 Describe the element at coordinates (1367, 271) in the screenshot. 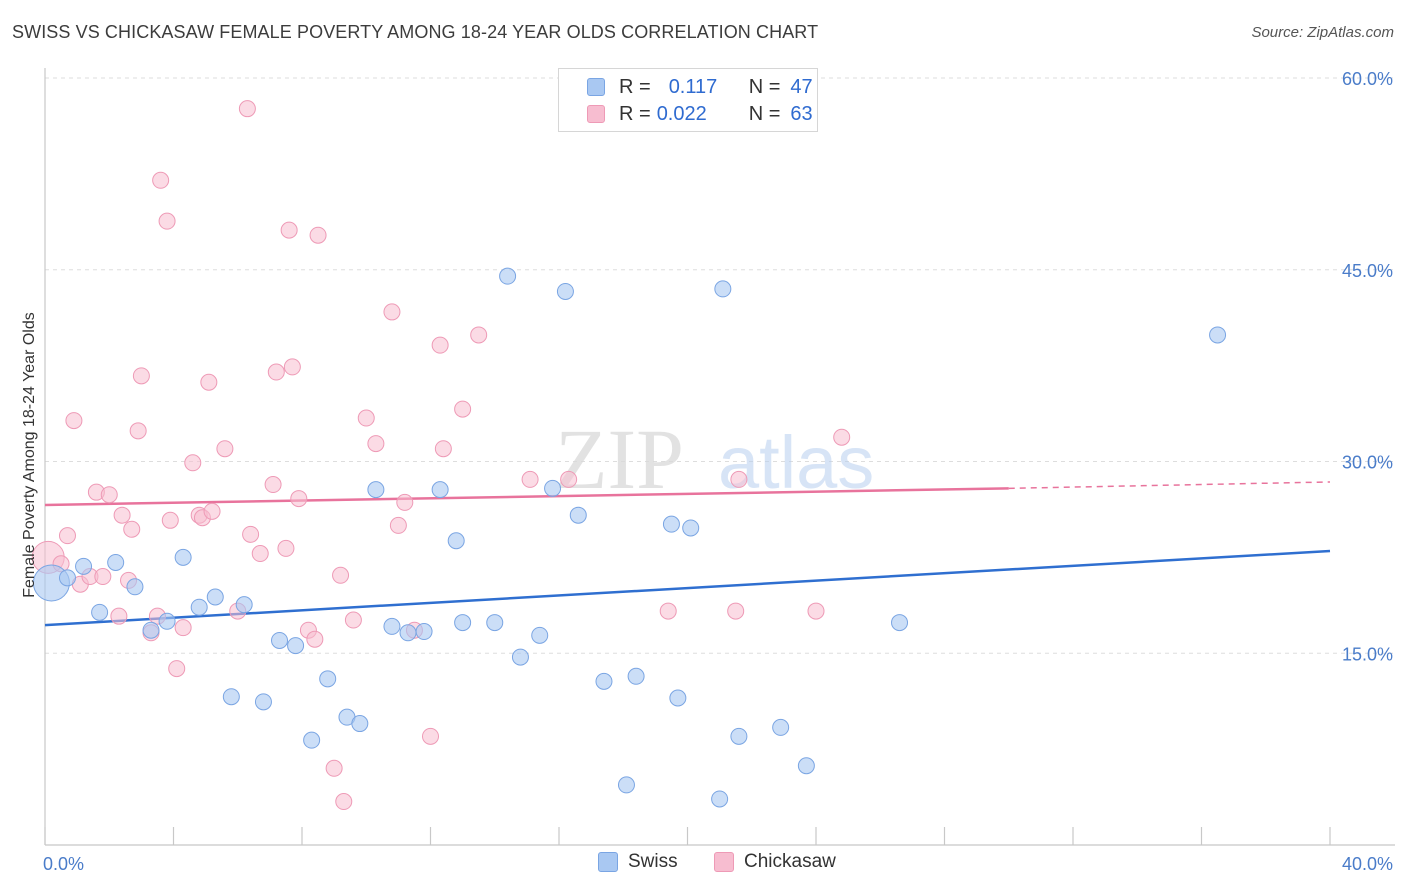

I see `y-tick-label: 45.0%` at that location.